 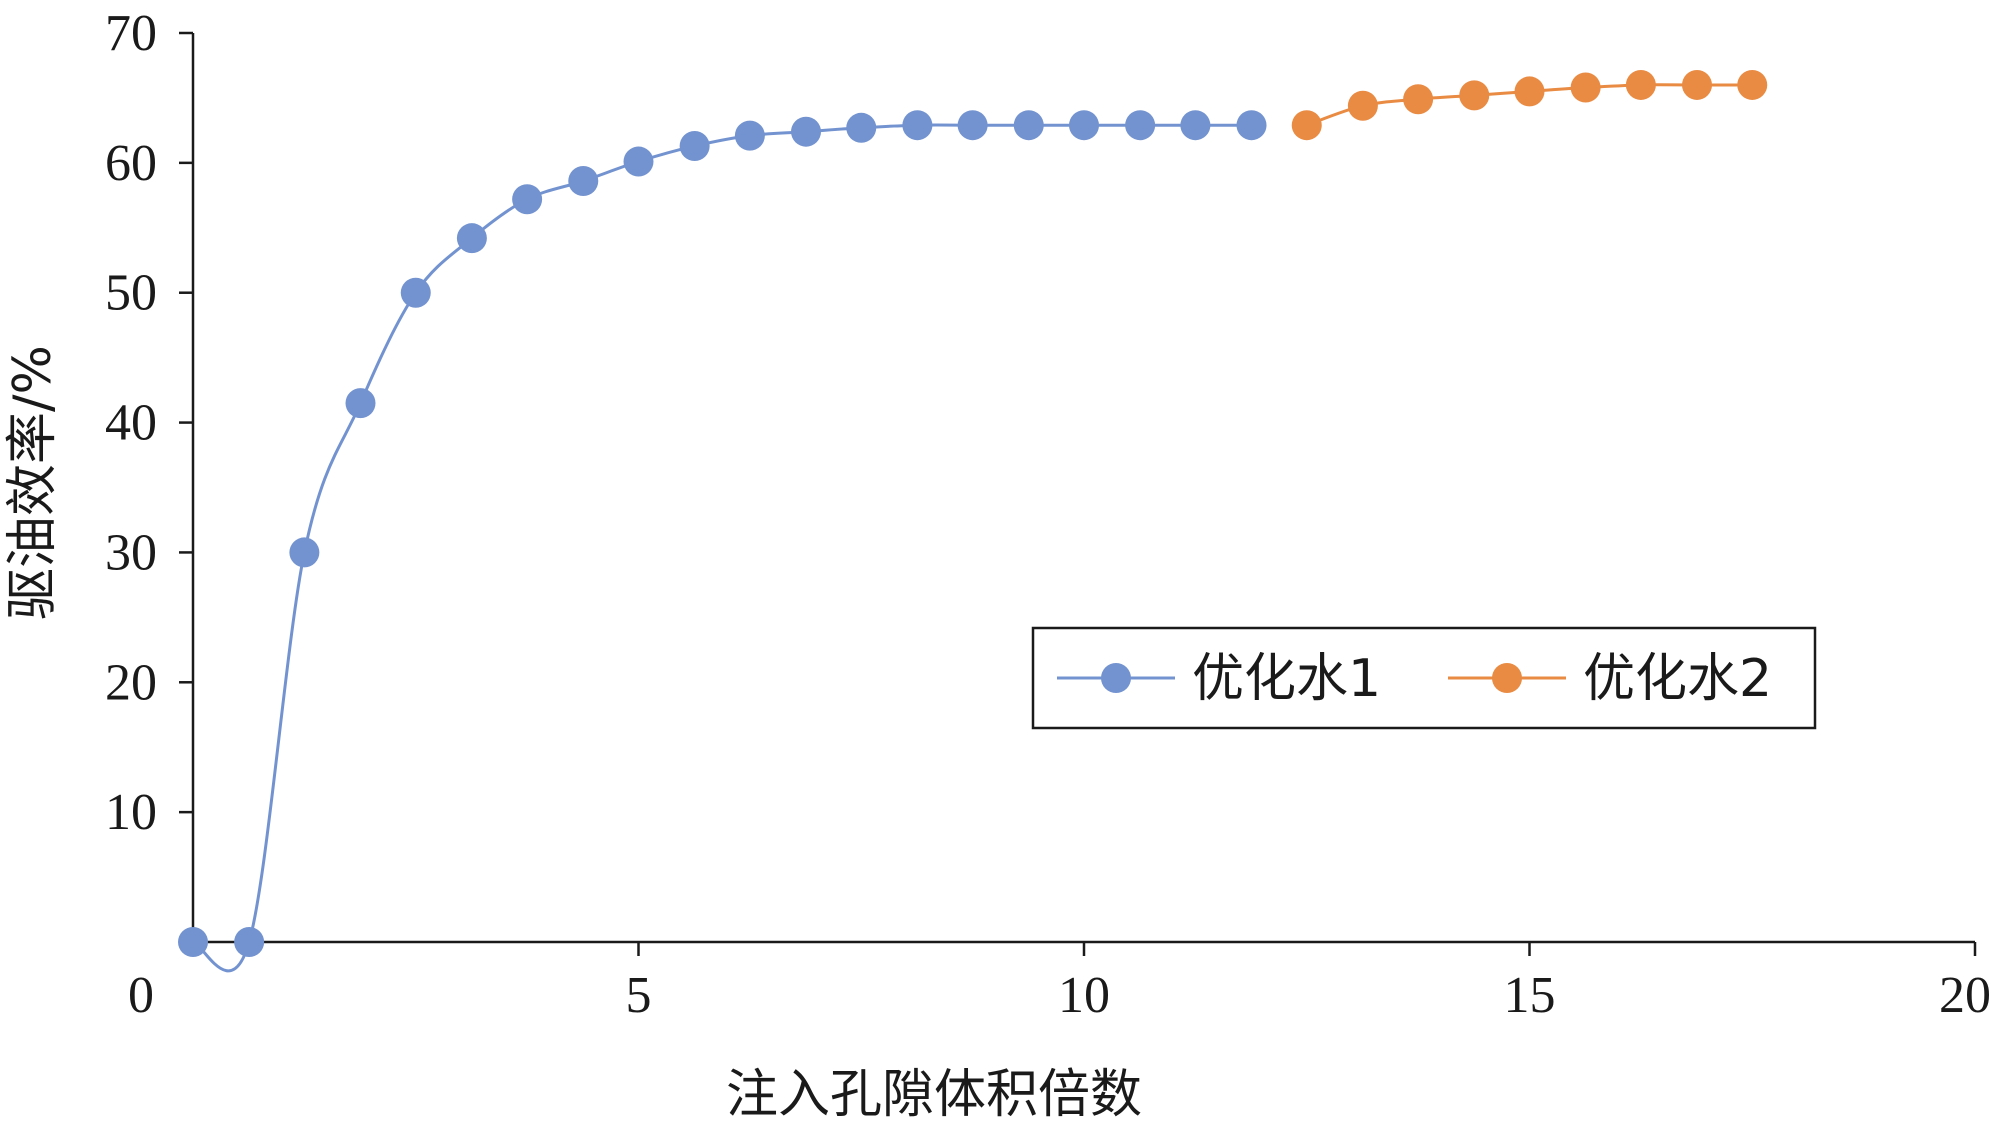 I want to click on x-tick-label: 0, so click(x=141, y=995).